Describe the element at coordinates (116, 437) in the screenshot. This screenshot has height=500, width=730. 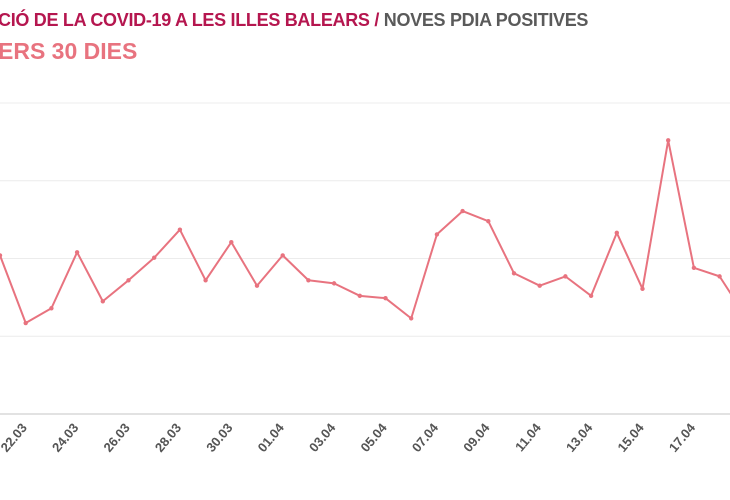
I see `x-tick-label: 26.03` at that location.